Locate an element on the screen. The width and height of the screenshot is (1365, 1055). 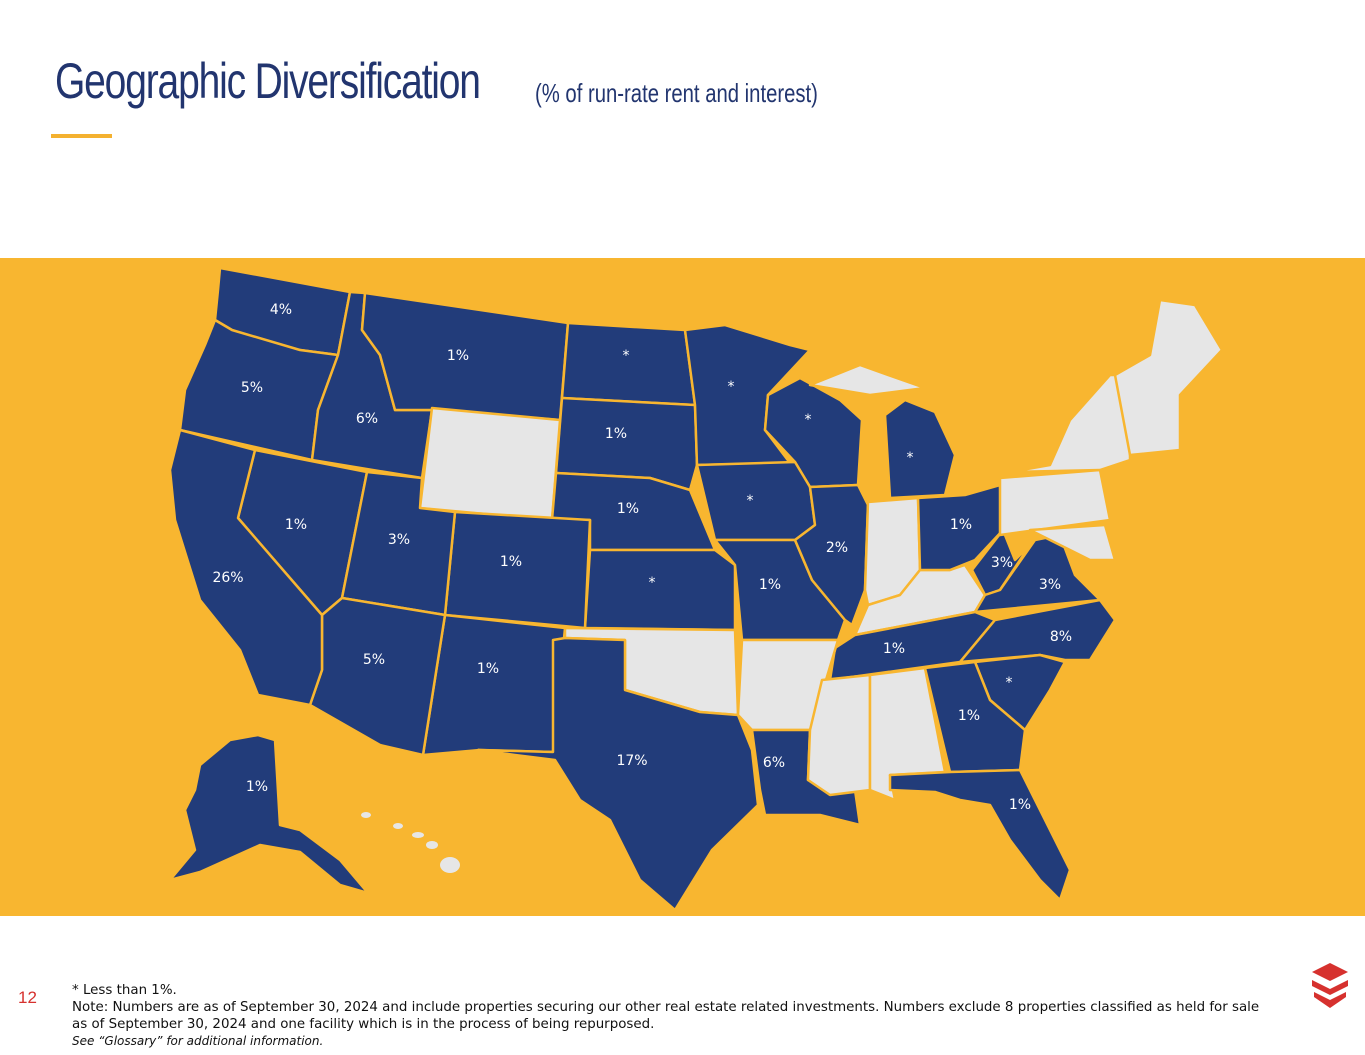
footnote: * Less than 1%. is located at coordinates (124, 990).